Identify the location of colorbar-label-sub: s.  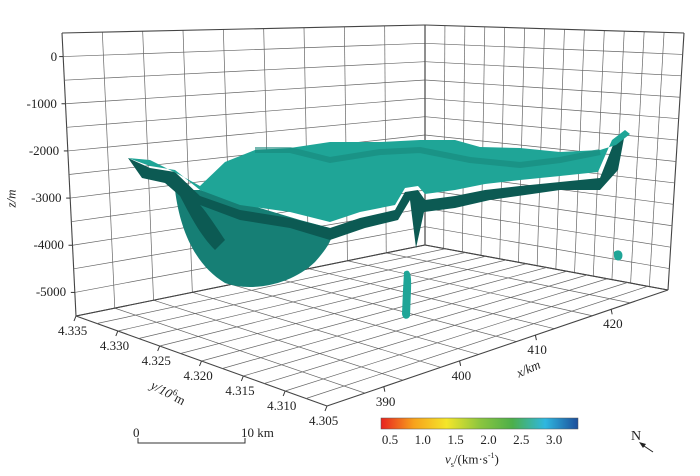
(452, 464).